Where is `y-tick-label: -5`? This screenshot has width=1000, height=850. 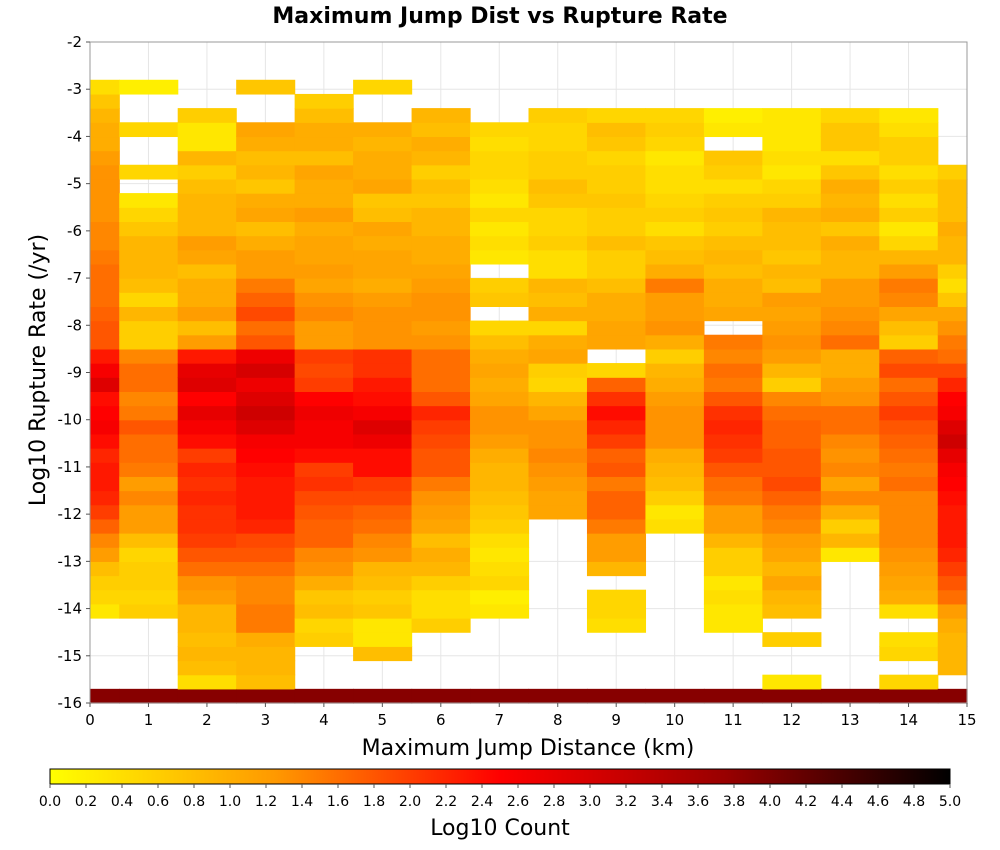
y-tick-label: -5 is located at coordinates (74, 184).